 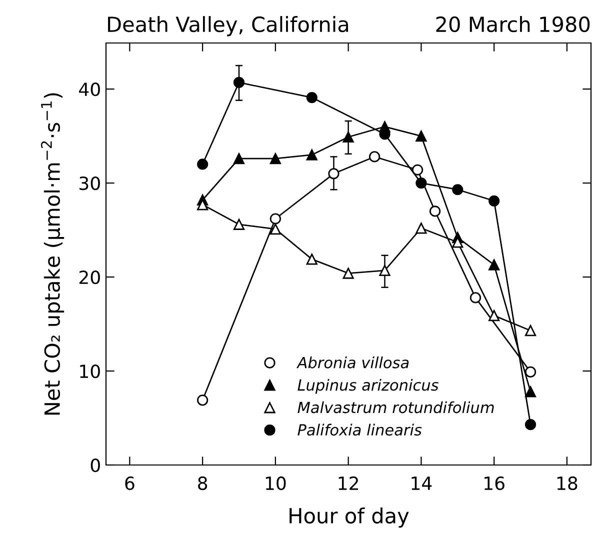 What do you see at coordinates (368, 386) in the screenshot?
I see `legend-label: Lupinus arizonicus` at bounding box center [368, 386].